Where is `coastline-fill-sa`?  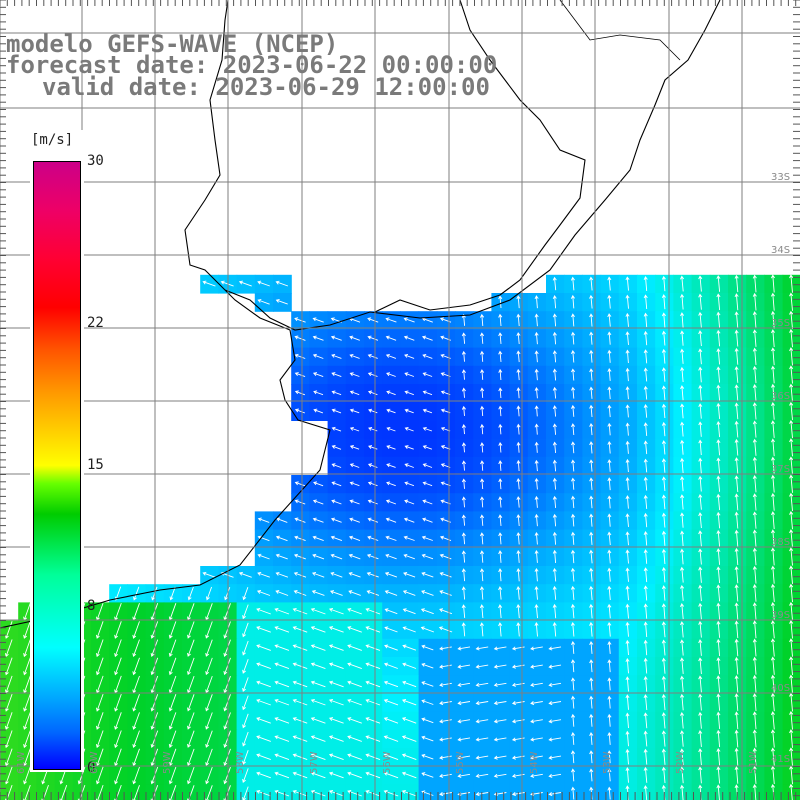 coastline-fill-sa is located at coordinates (620, 30).